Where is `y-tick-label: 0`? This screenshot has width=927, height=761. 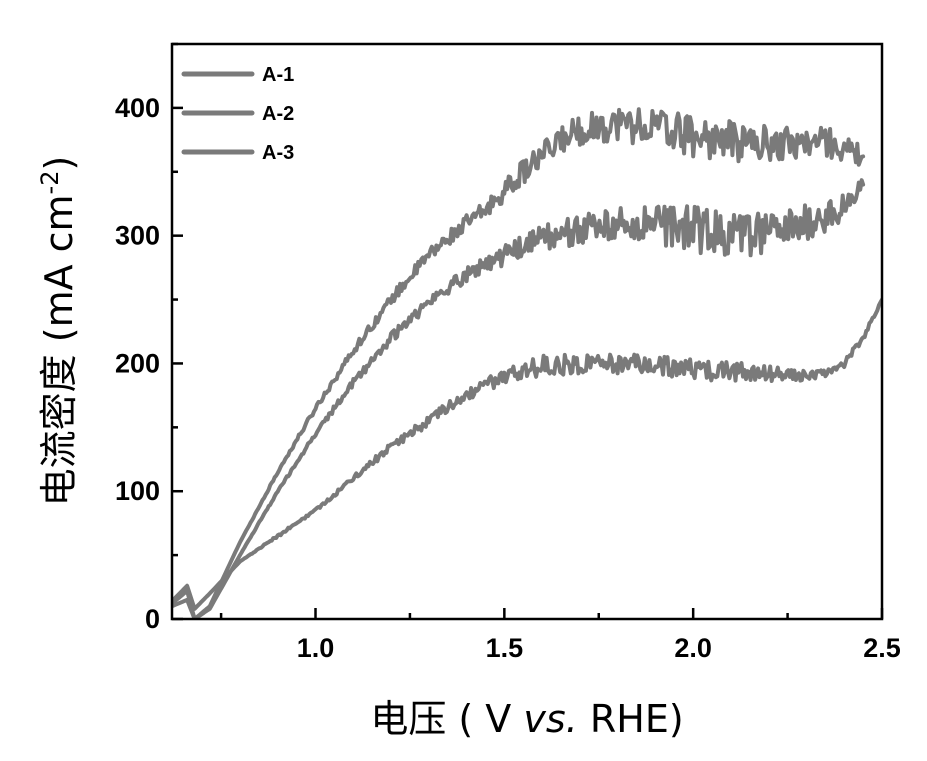
y-tick-label: 0 is located at coordinates (152, 619).